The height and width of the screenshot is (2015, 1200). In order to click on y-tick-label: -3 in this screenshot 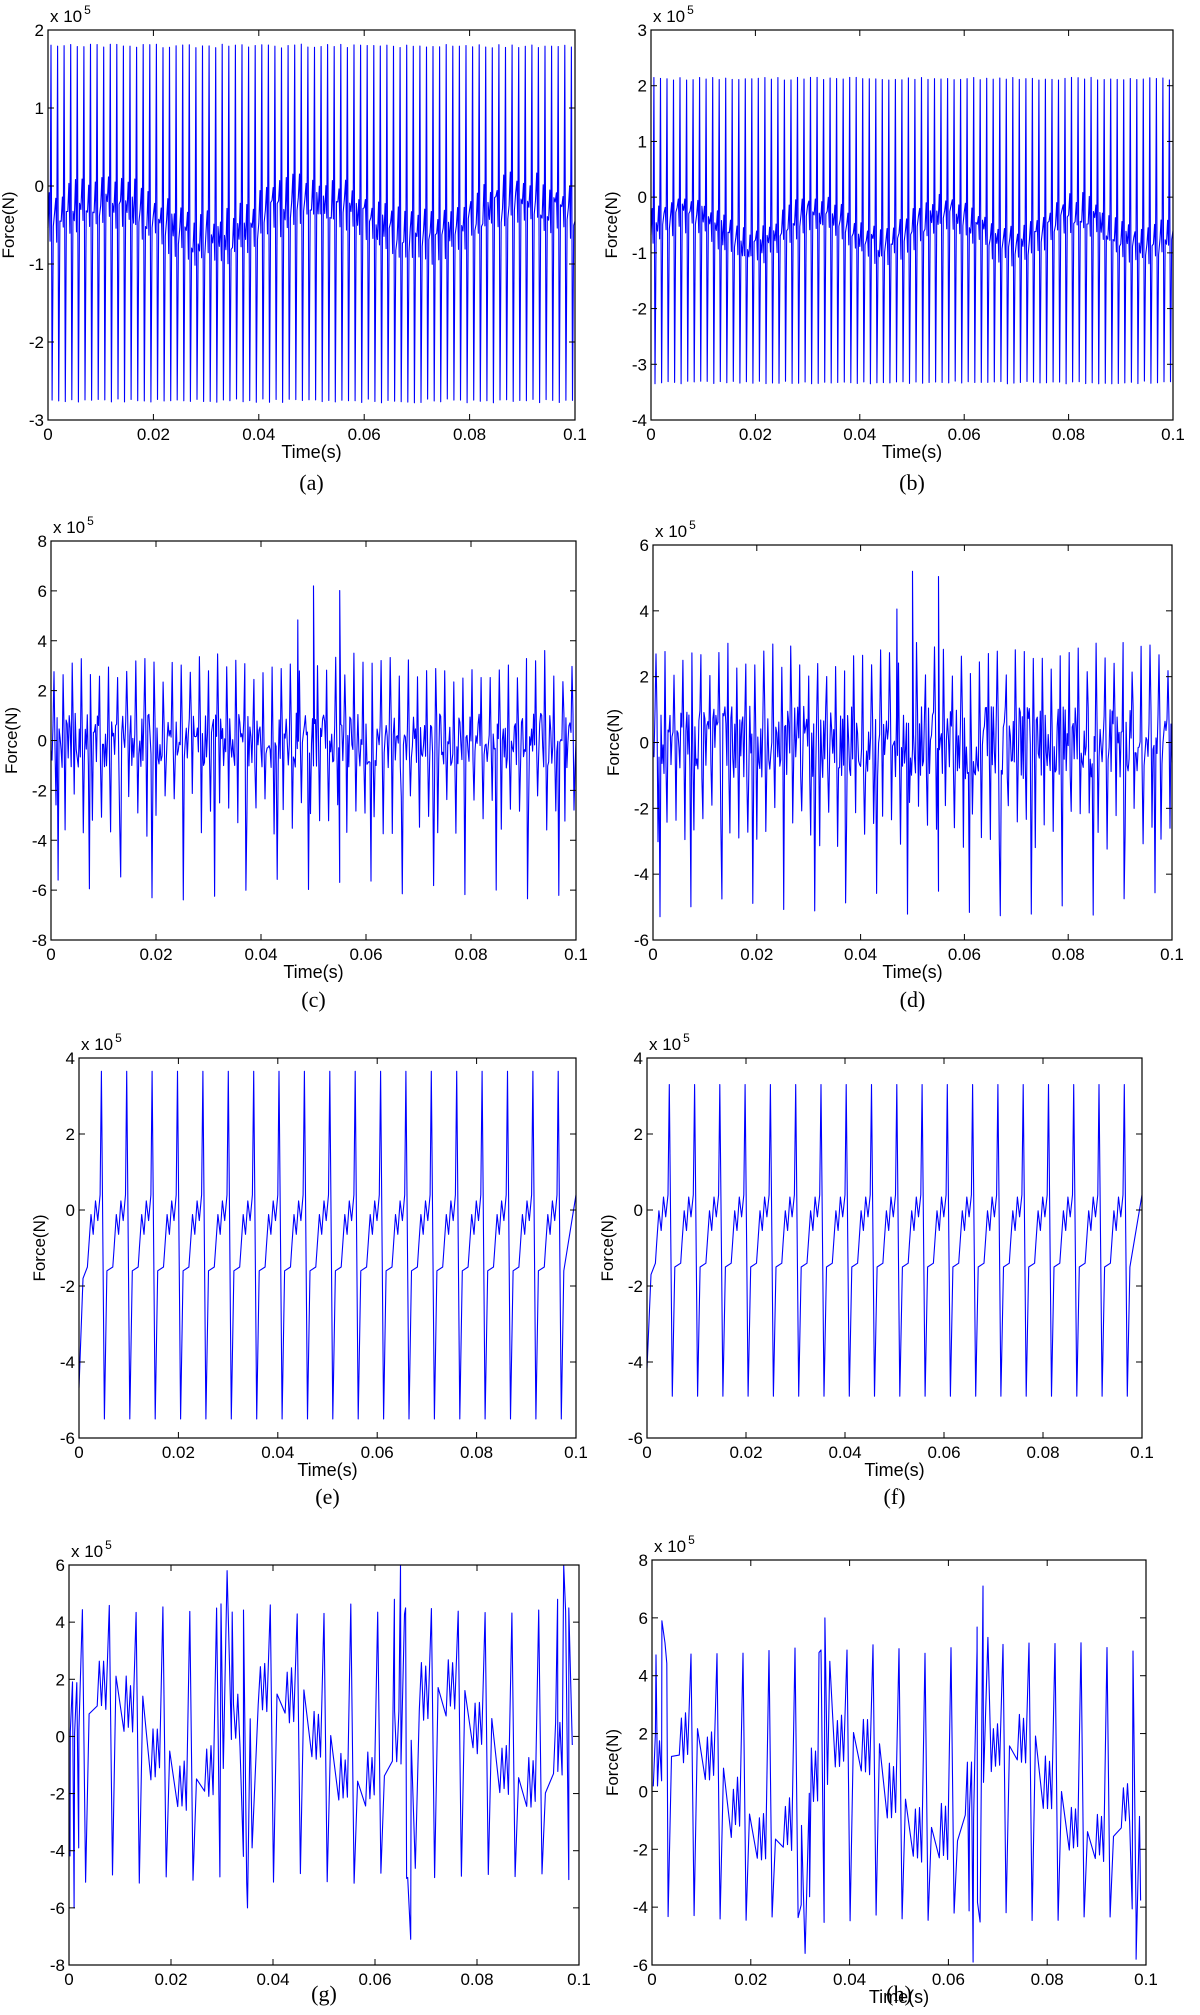, I will do `click(36, 420)`.